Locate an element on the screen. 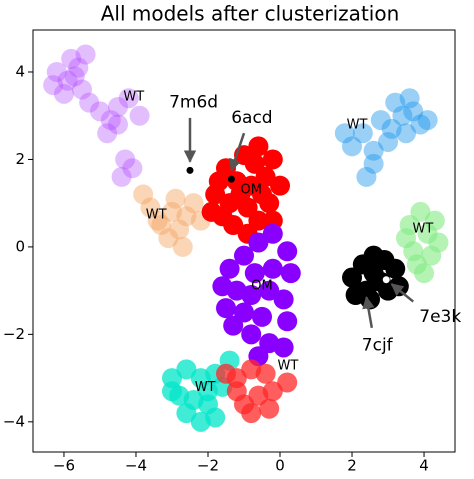 This screenshot has height=479, width=474. cluster-label: OM is located at coordinates (261, 285).